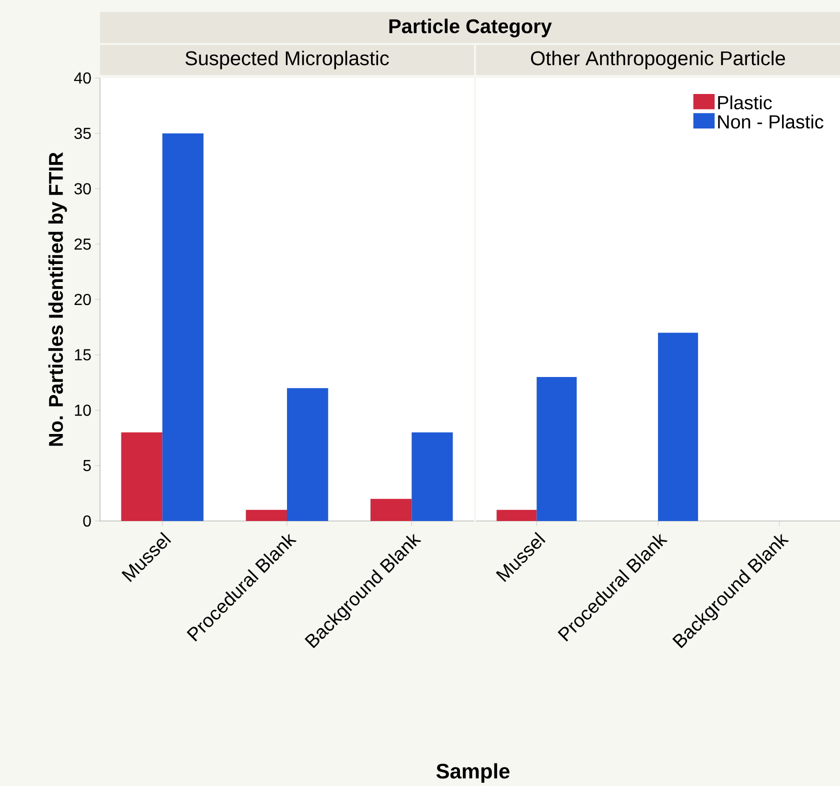 The height and width of the screenshot is (786, 840). I want to click on chart-title: Suspected Microplastic, so click(287, 60).